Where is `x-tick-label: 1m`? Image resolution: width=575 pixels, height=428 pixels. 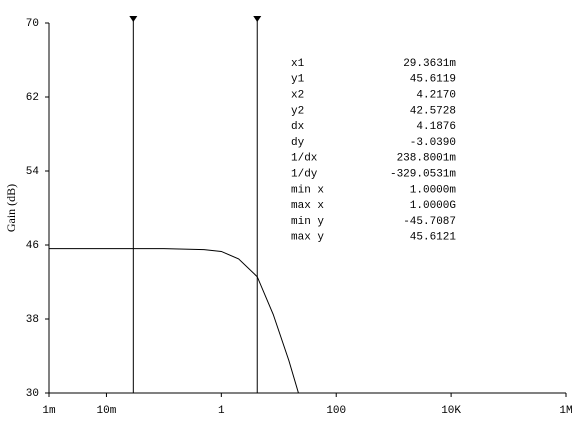
x-tick-label: 1m is located at coordinates (49, 411).